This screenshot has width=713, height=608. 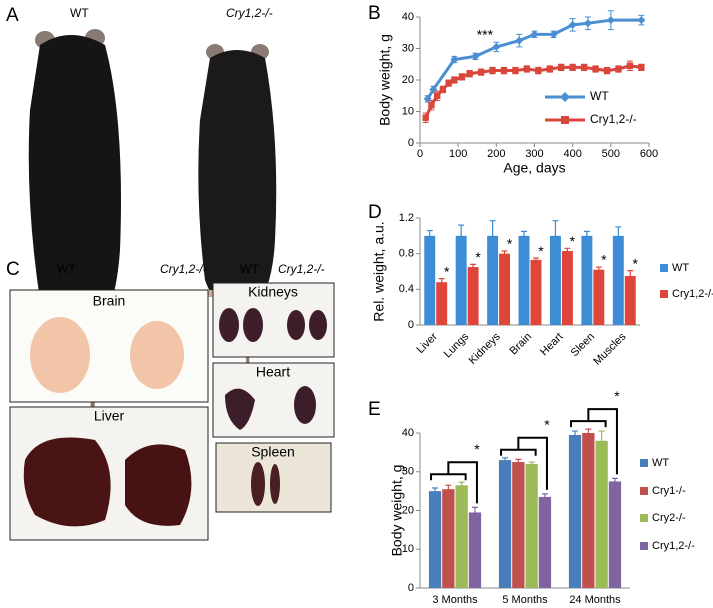 I want to click on x-tick-label: 200, so click(x=496, y=154).